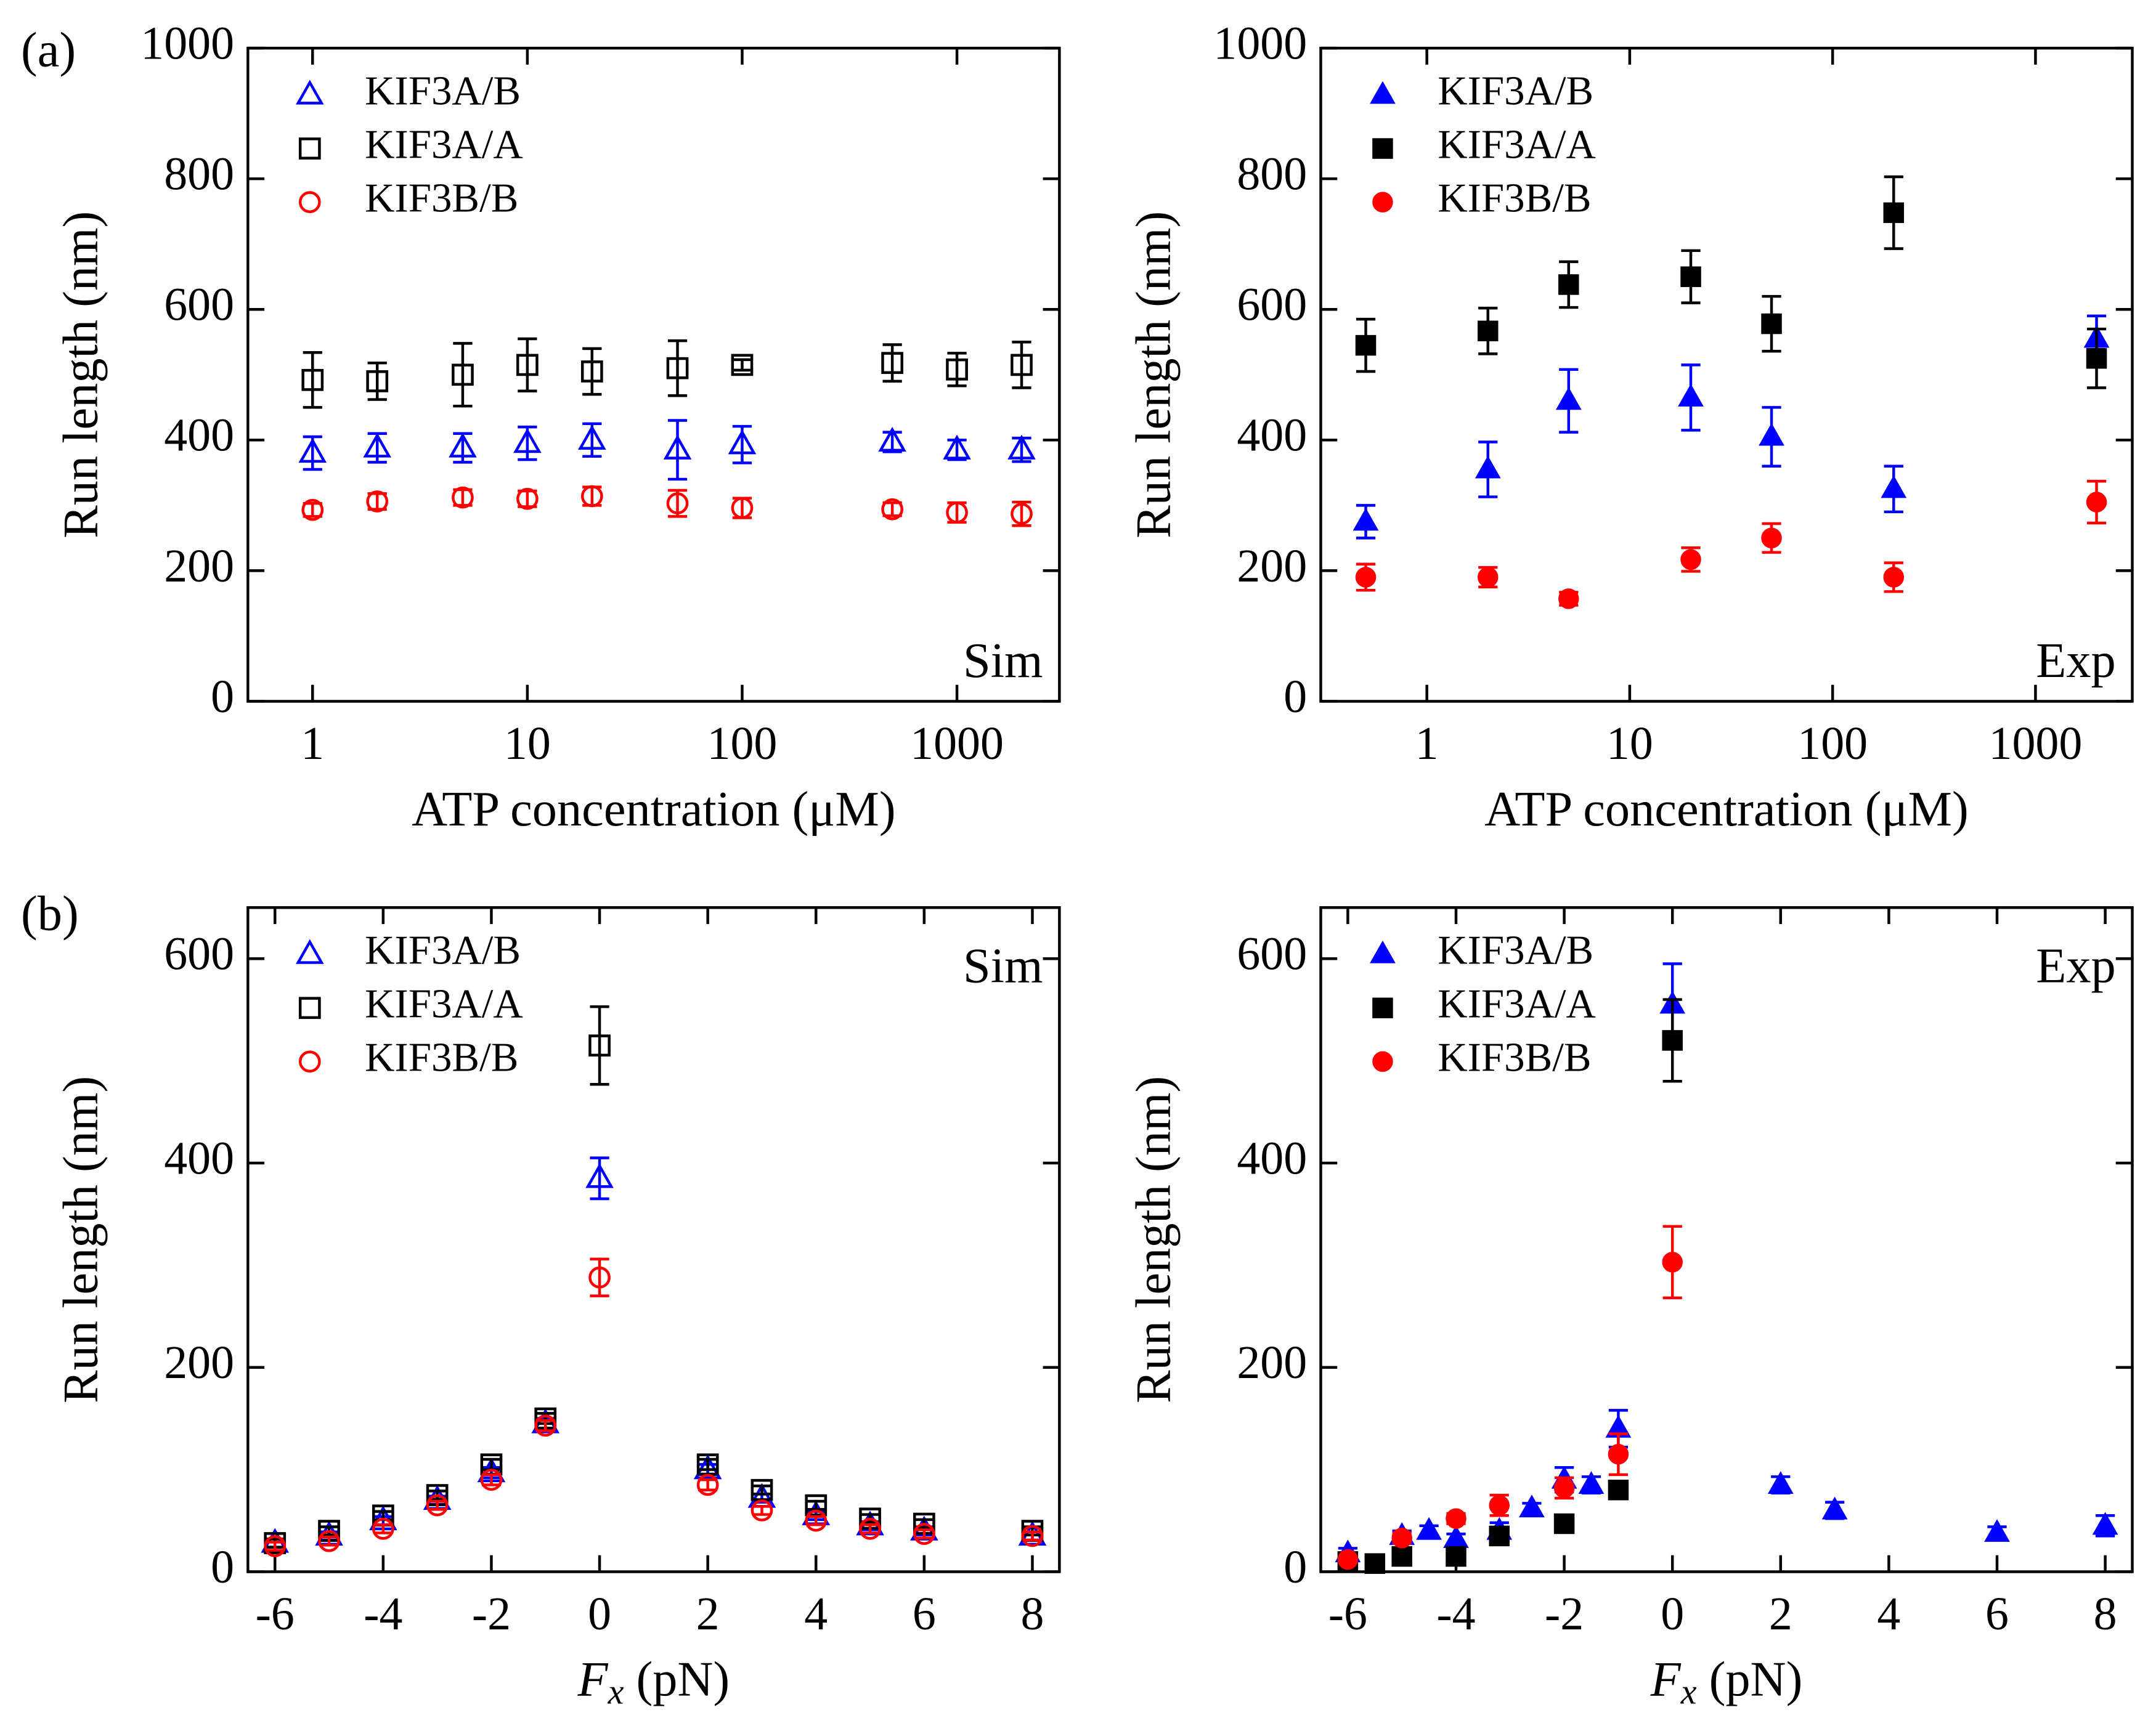  Describe the element at coordinates (275, 1614) in the screenshot. I see `x-tick-label: -6` at that location.